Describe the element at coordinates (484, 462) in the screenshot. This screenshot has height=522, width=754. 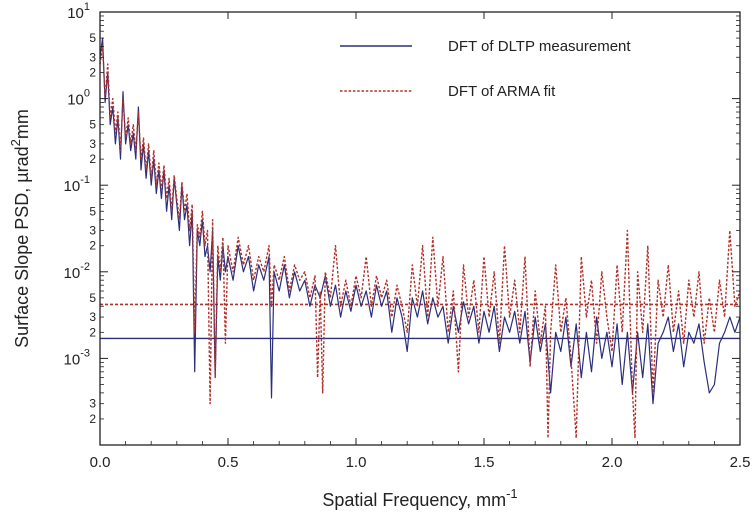
I see `x-tick-label: 1.5` at that location.